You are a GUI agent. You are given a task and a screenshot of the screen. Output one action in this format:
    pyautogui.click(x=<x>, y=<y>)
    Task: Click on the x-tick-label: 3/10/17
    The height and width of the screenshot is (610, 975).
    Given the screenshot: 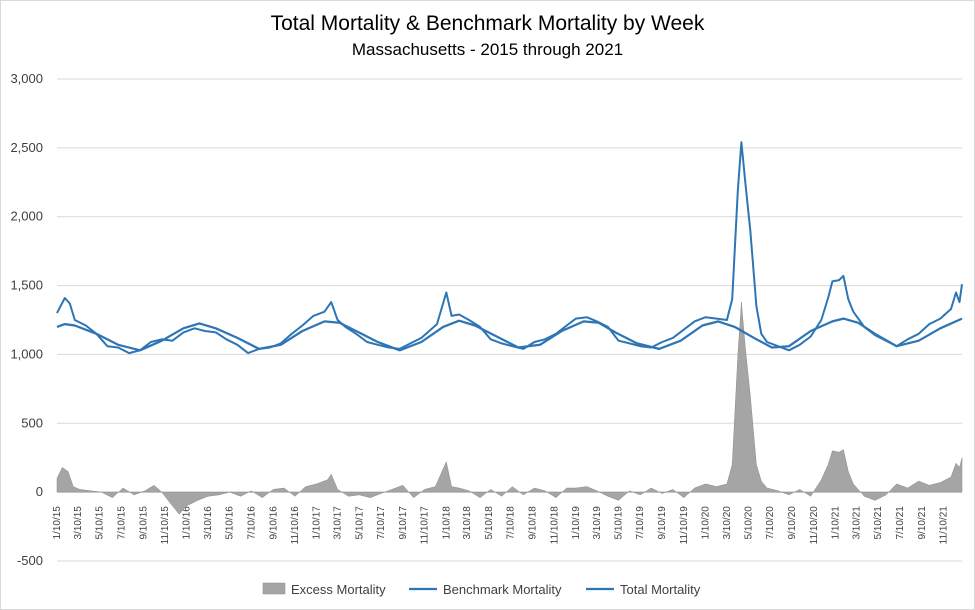 What is the action you would take?
    pyautogui.click(x=338, y=523)
    